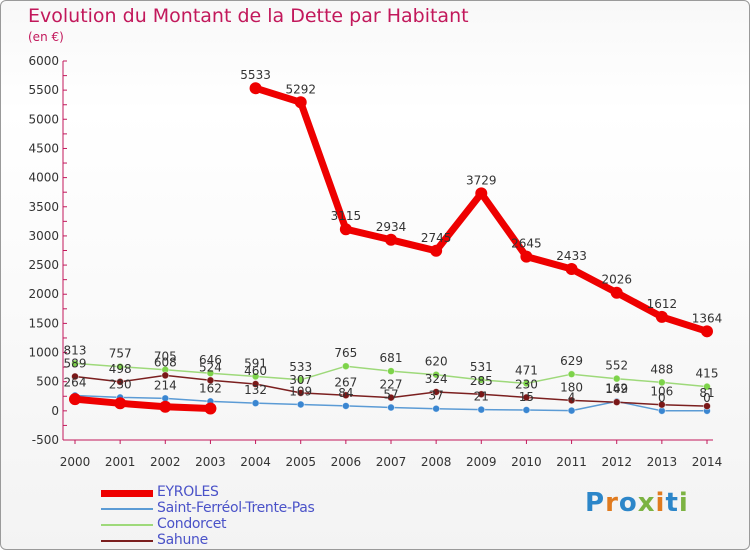 The width and height of the screenshot is (750, 550). I want to click on y-tick-label: 4000, so click(43, 178).